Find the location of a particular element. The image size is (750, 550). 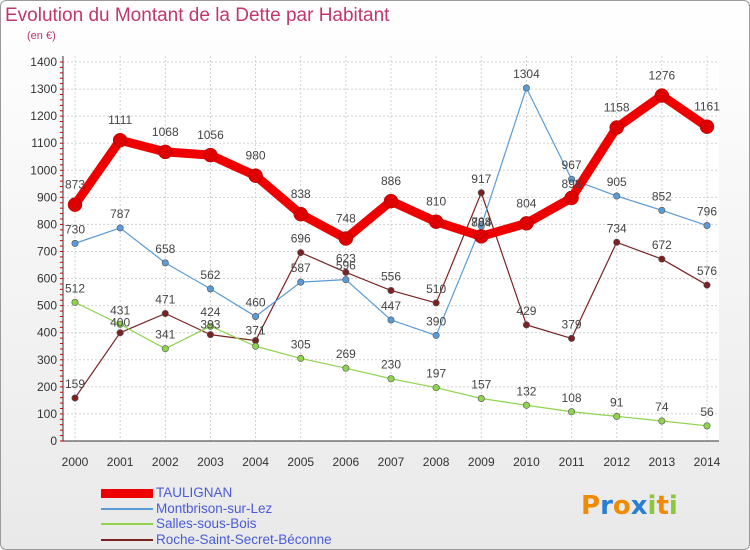

data-label: 393 is located at coordinates (210, 325).